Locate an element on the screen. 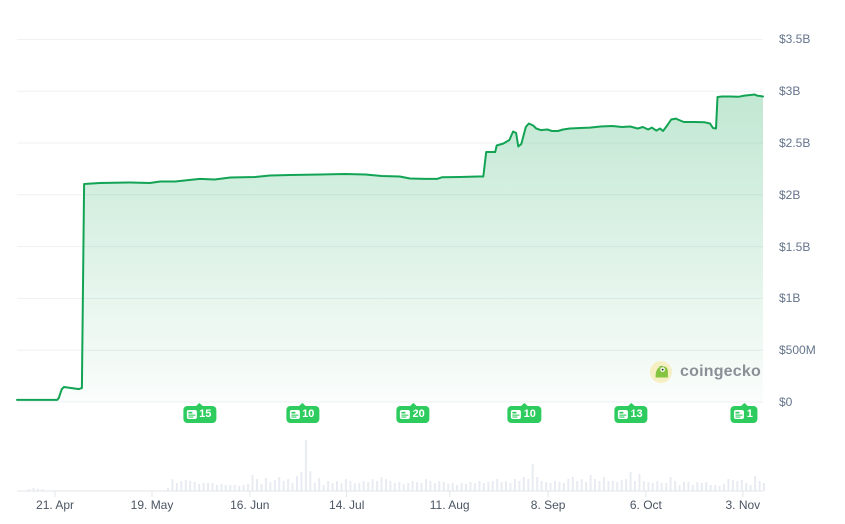 This screenshot has width=845, height=524. y-axis-label: $1B is located at coordinates (790, 298).